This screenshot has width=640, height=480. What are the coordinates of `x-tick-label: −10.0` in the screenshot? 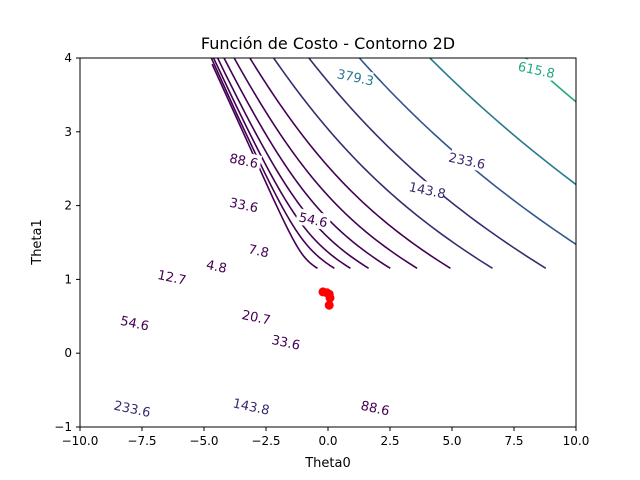 It's located at (80, 441).